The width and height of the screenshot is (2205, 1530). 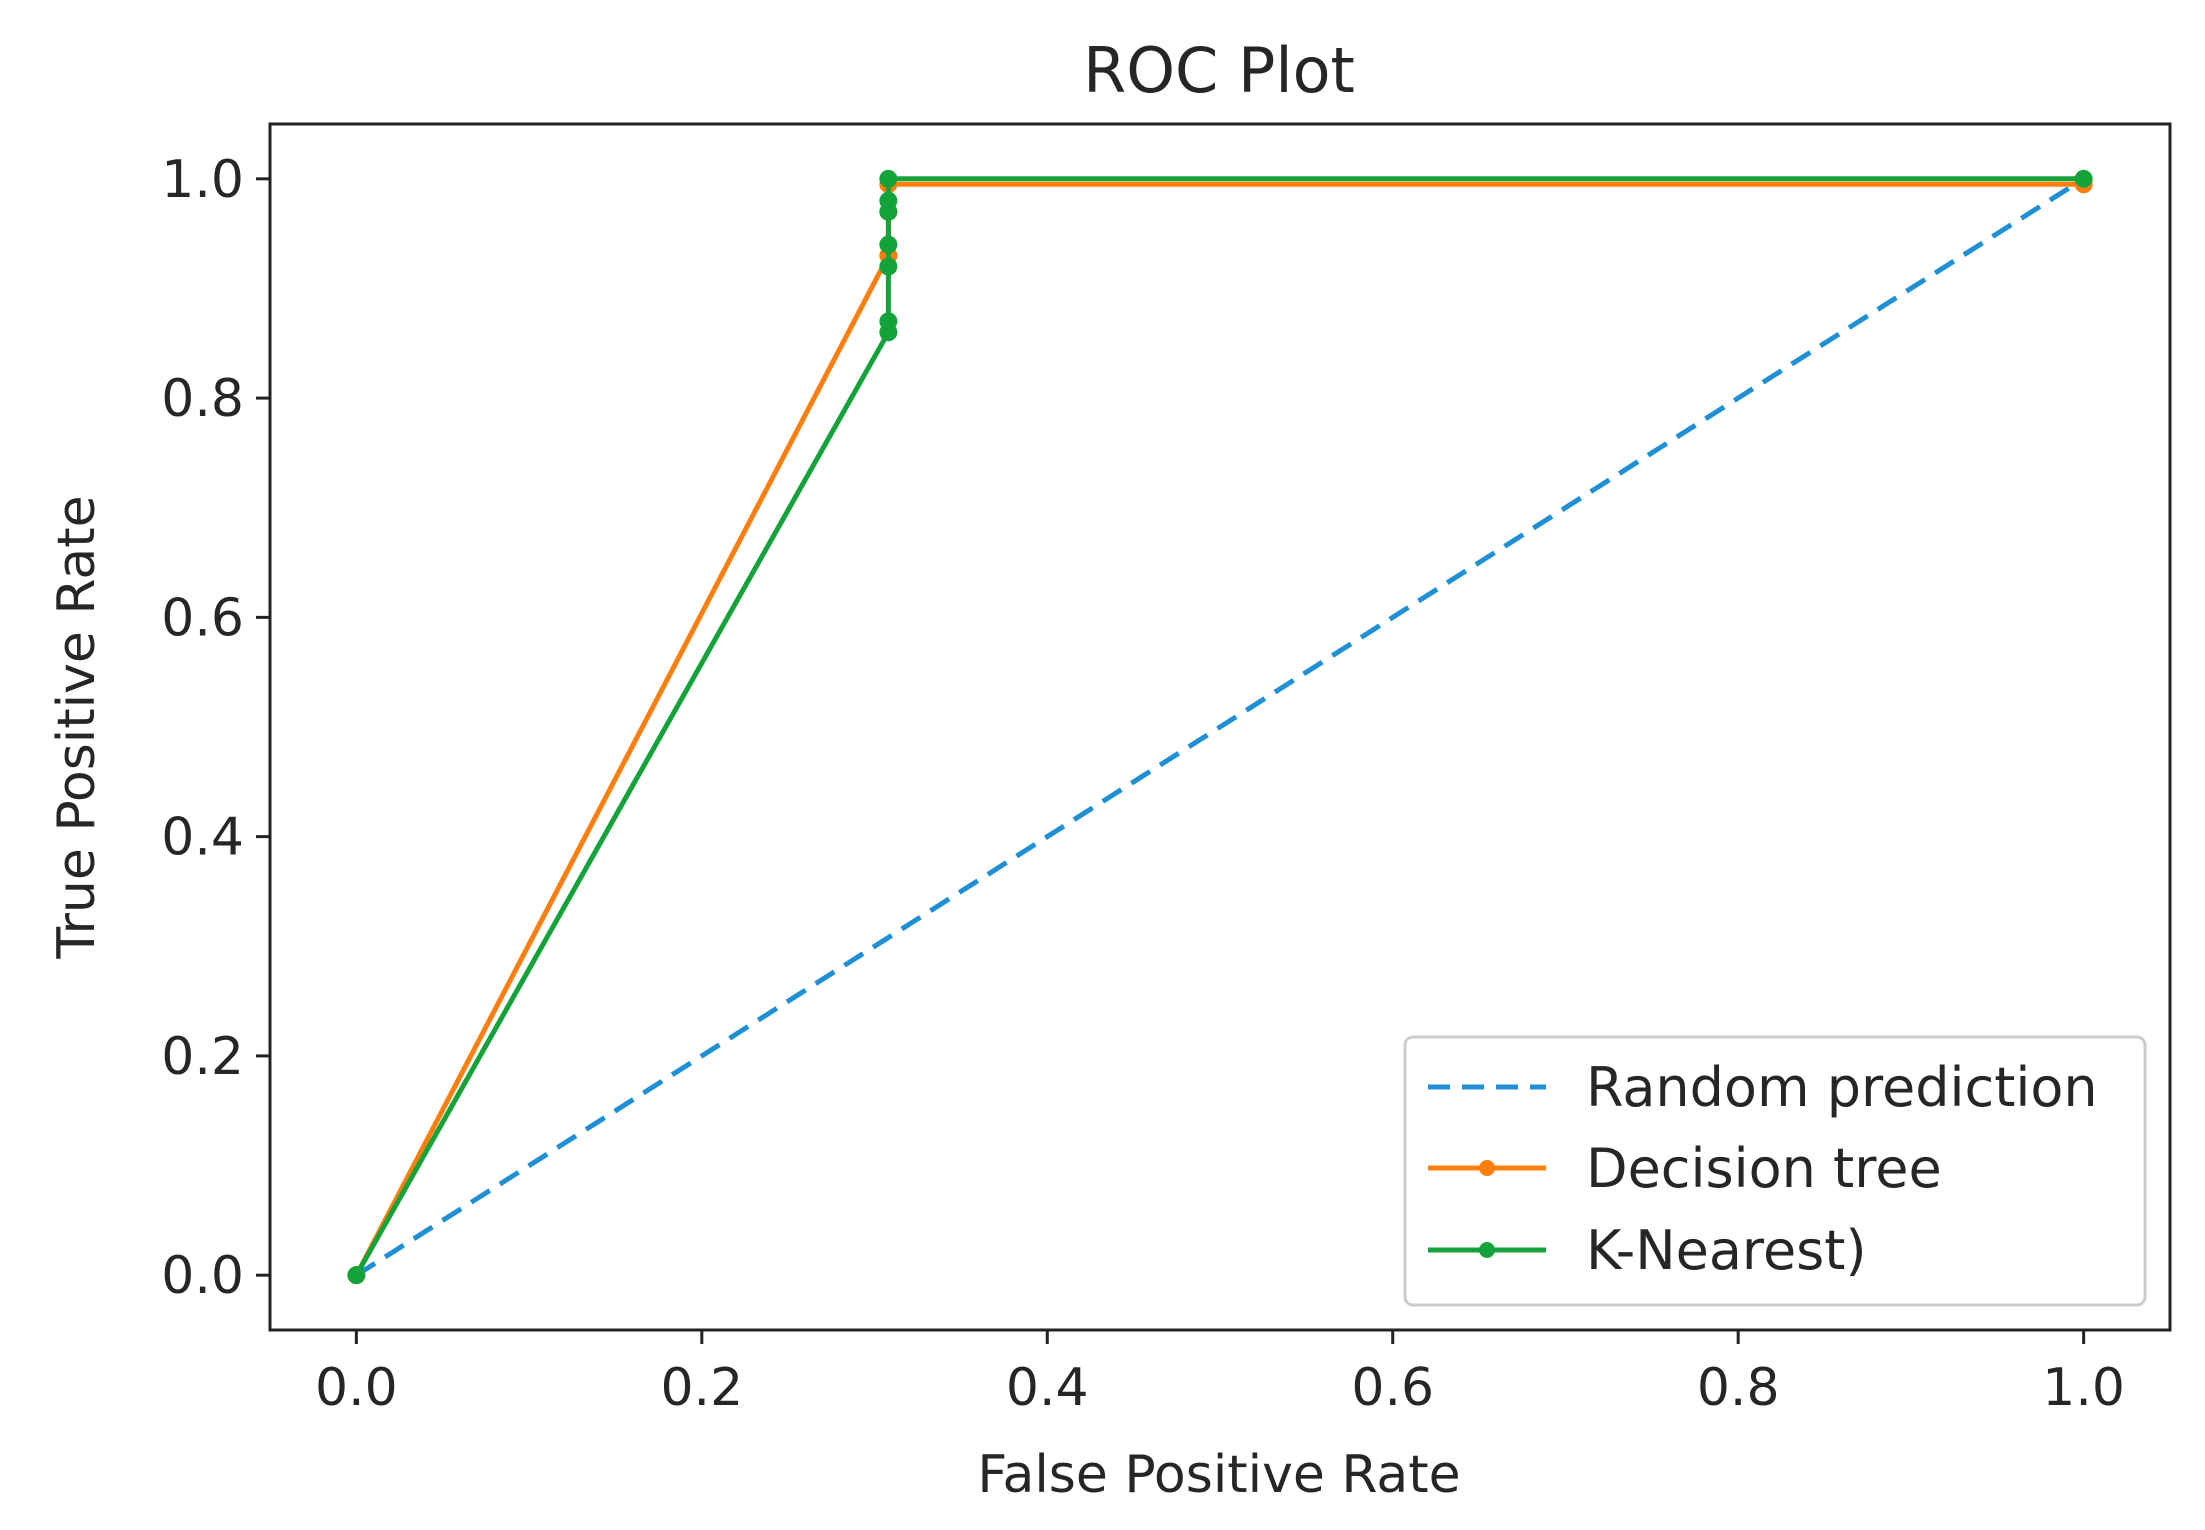 I want to click on legend-label-k-nearest: K-Nearest), so click(x=1726, y=1250).